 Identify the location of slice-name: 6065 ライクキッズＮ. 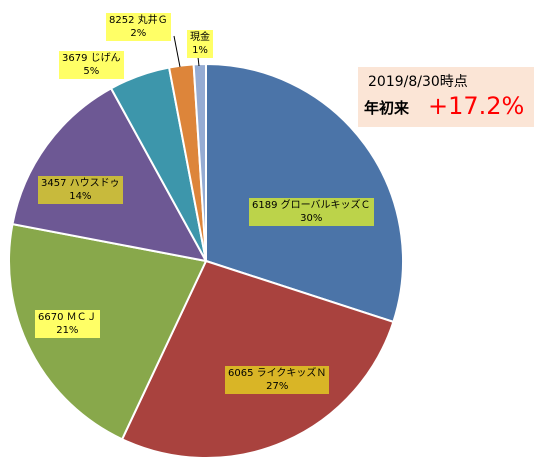
(277, 373).